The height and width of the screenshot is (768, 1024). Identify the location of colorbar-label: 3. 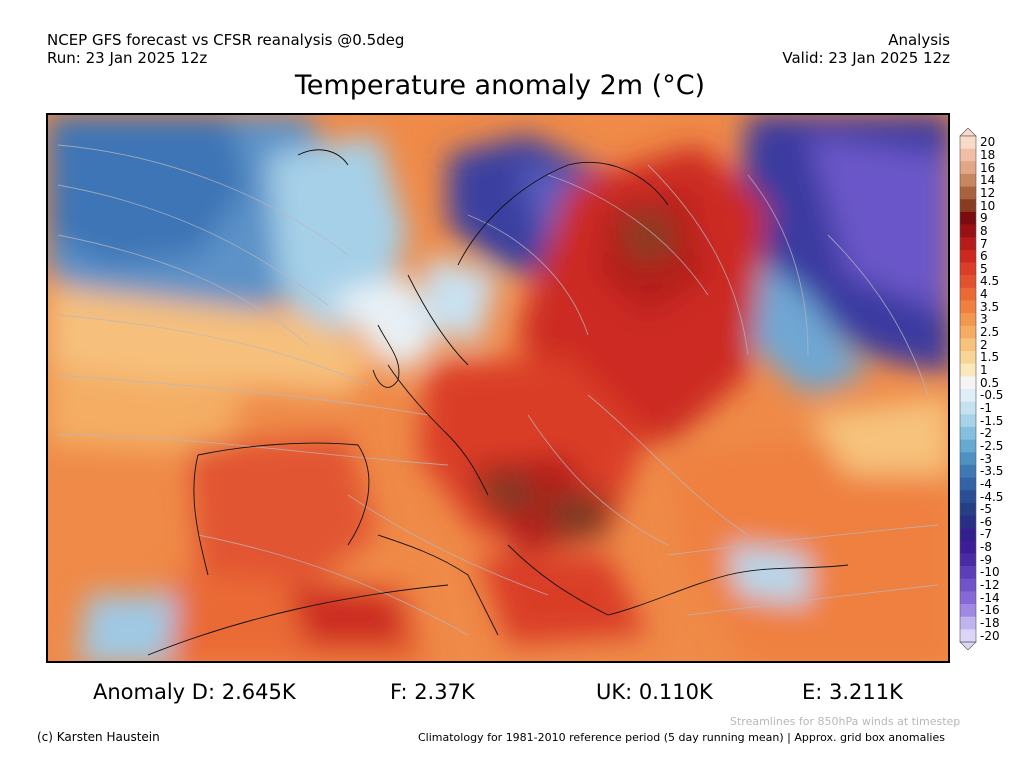
(984, 319).